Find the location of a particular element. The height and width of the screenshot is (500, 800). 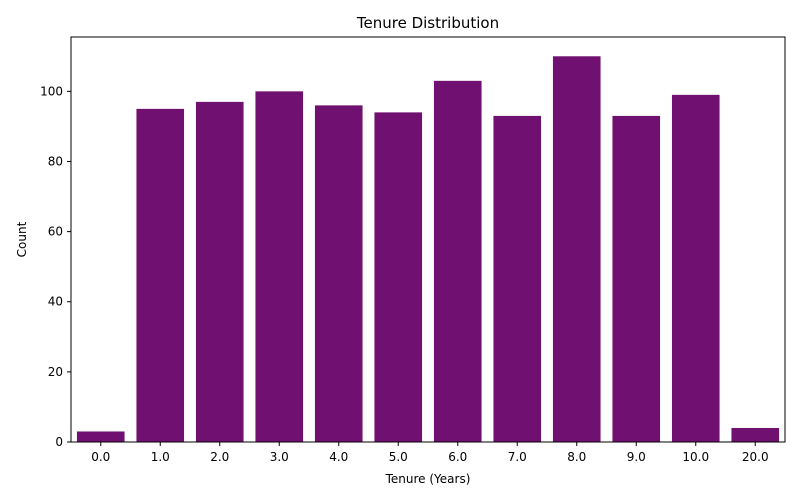

y-tick-label: 40 is located at coordinates (55, 302).